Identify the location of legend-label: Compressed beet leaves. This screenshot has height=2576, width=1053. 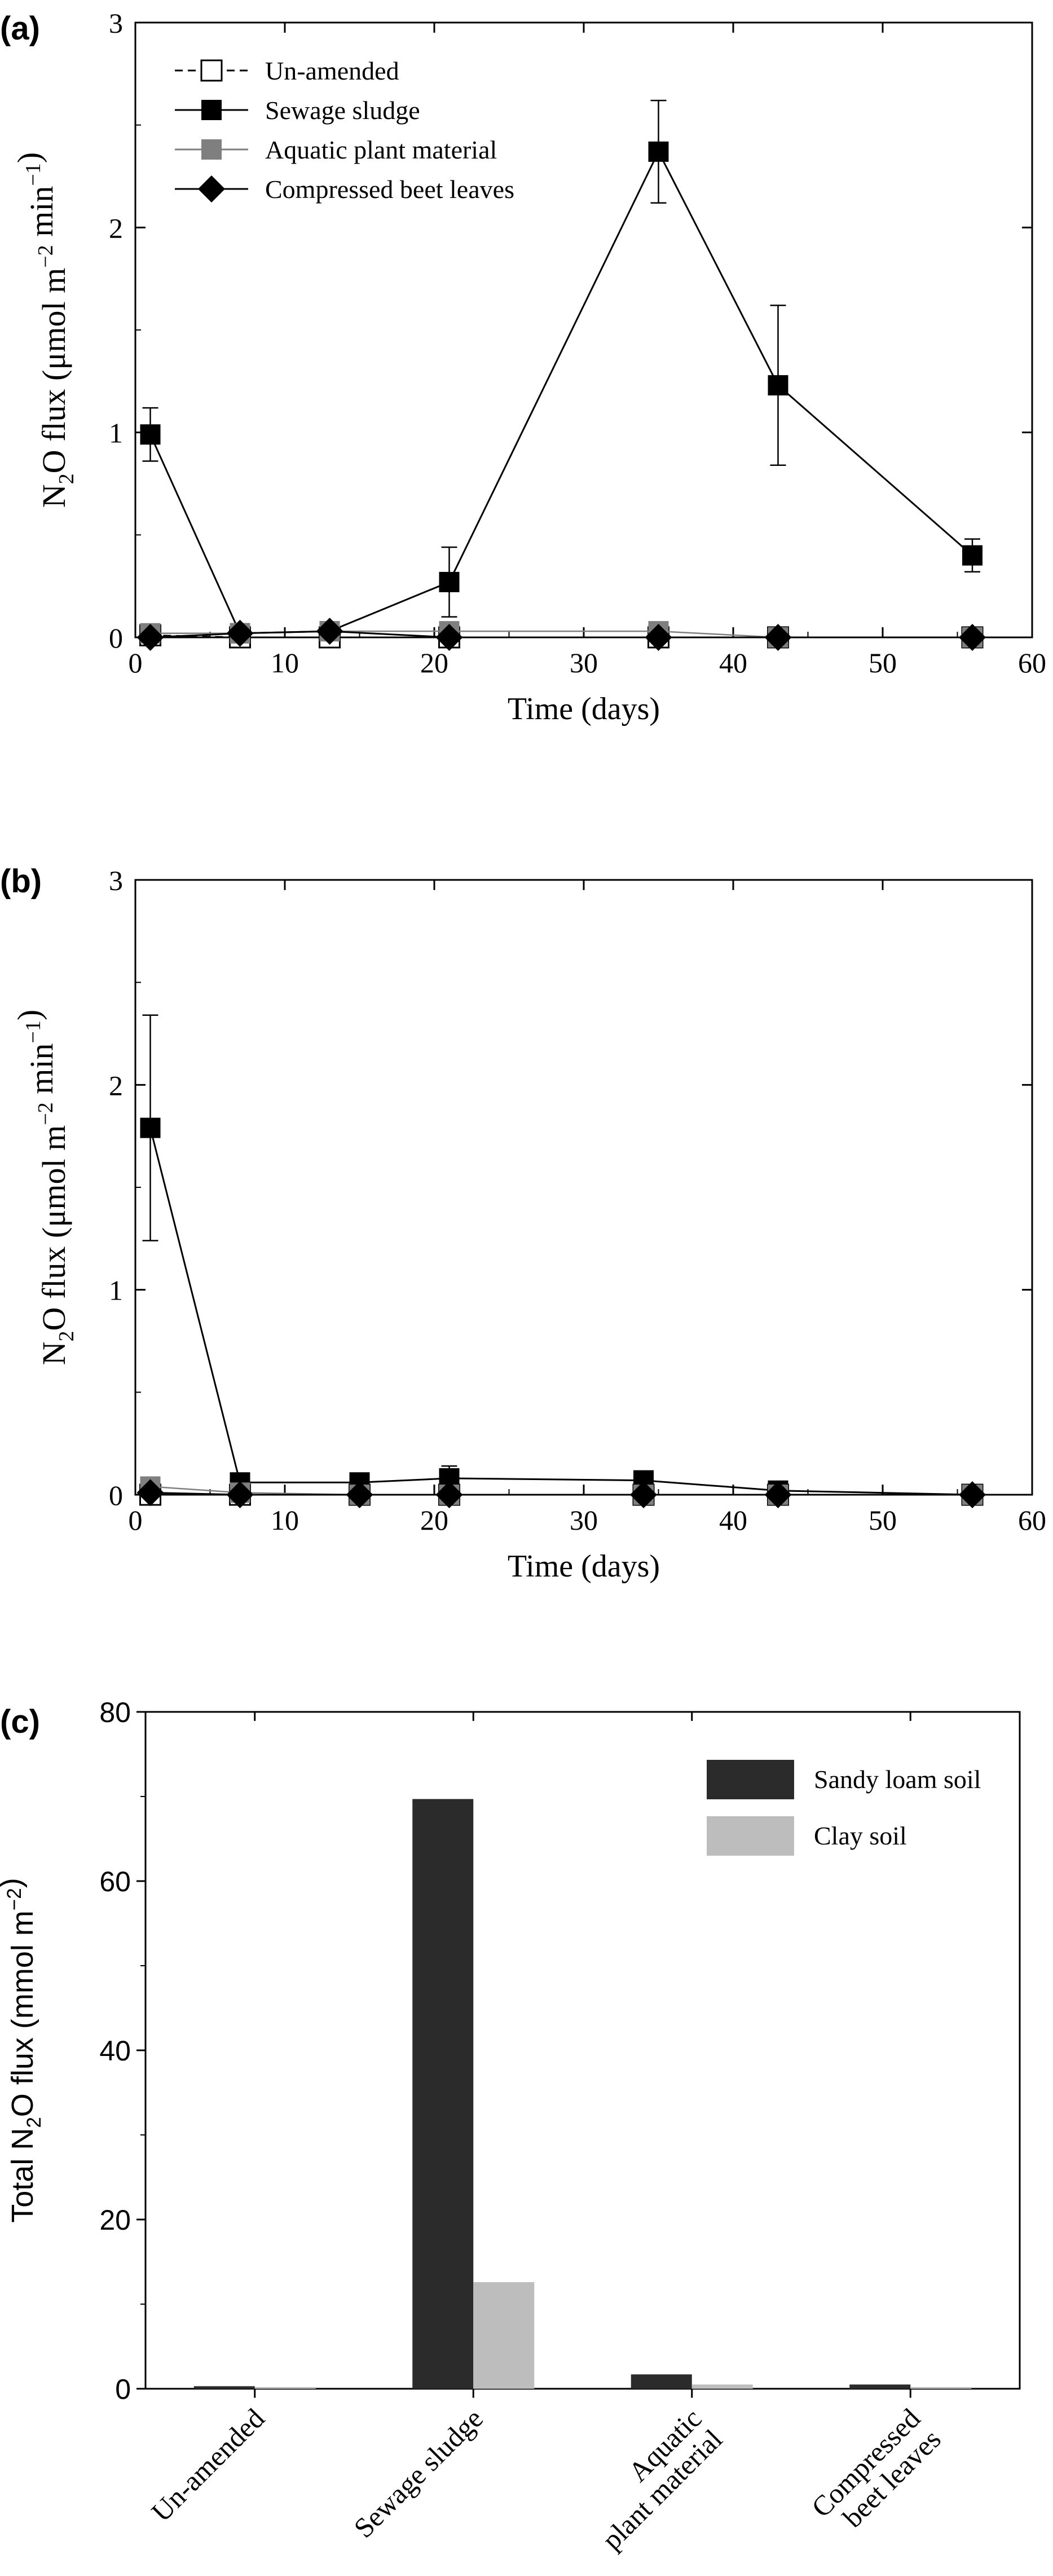
(390, 190).